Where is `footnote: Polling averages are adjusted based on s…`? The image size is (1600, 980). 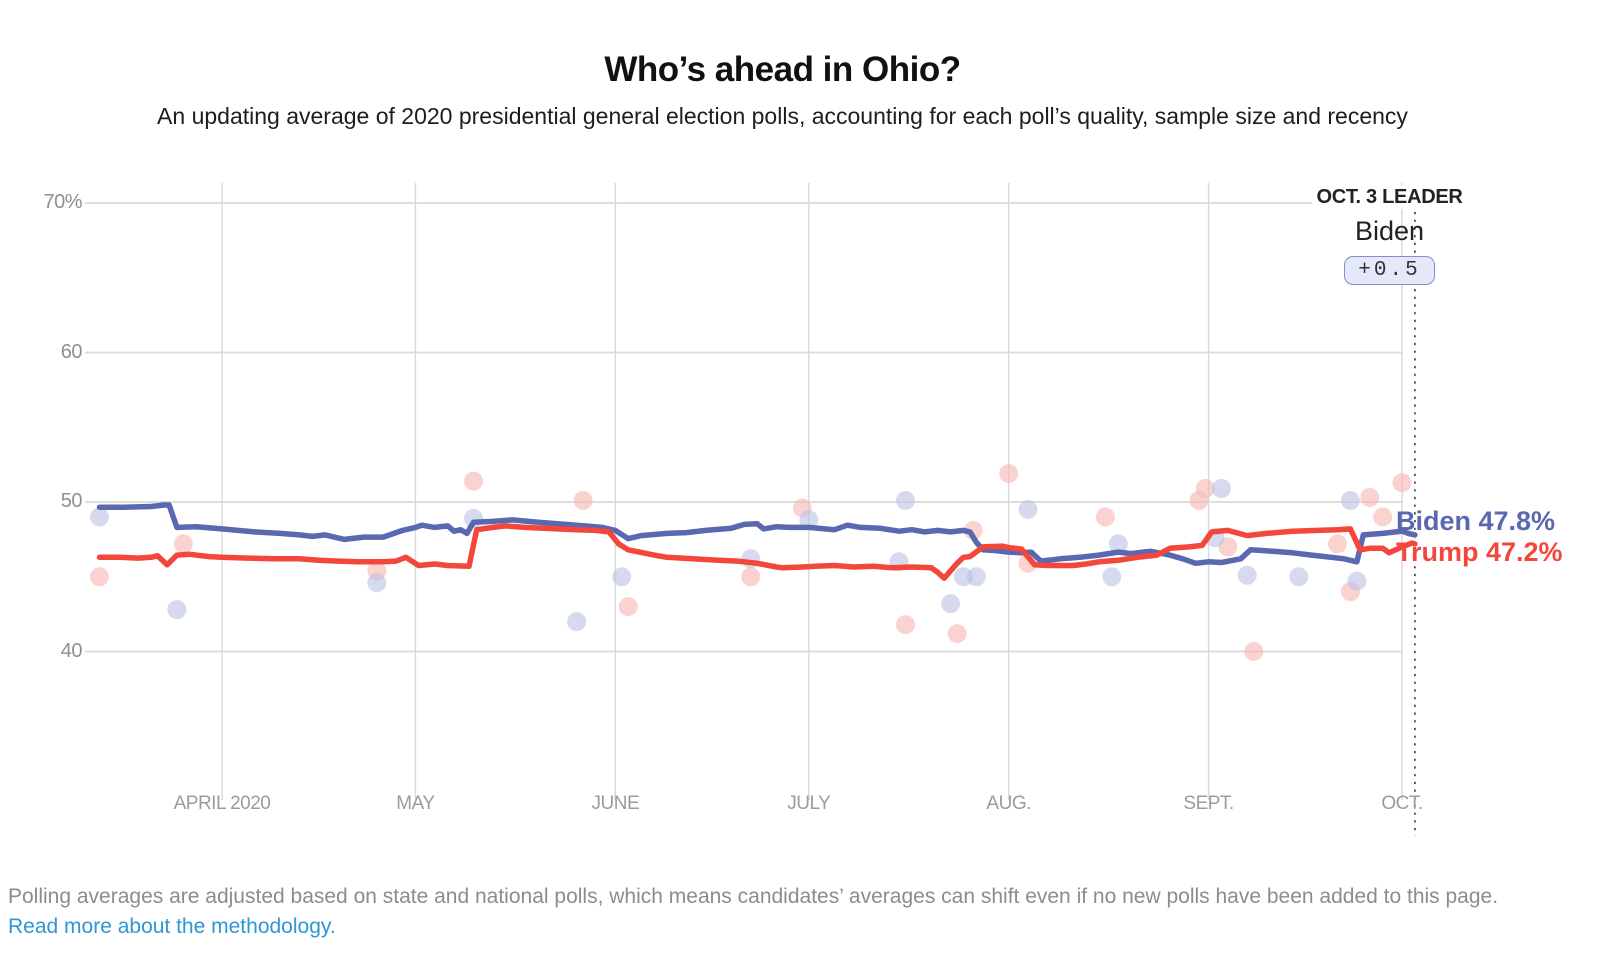
footnote: Polling averages are adjusted based on s… is located at coordinates (780, 912).